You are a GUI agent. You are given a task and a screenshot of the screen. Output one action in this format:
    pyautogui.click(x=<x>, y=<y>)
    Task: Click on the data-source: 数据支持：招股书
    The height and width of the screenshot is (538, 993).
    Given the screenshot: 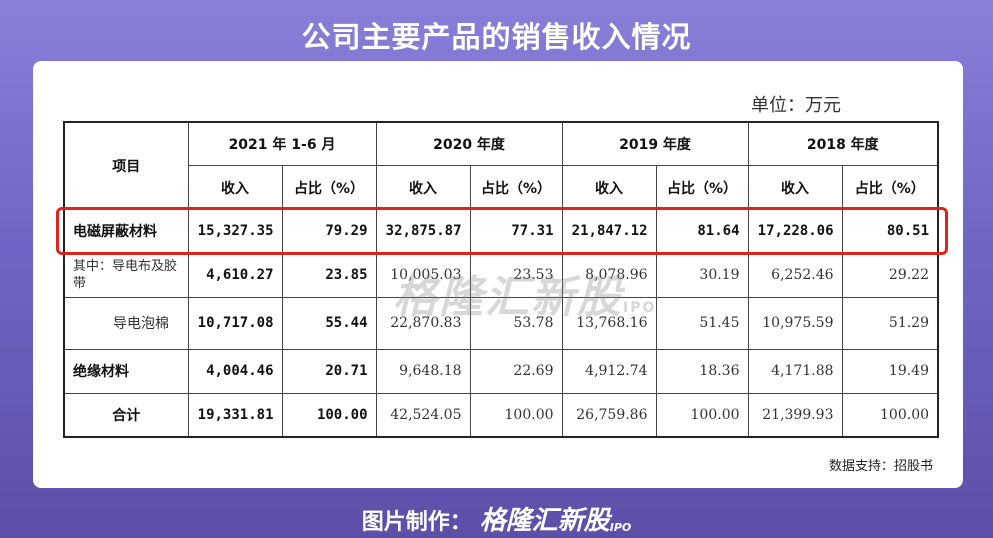 What is the action you would take?
    pyautogui.click(x=880, y=466)
    